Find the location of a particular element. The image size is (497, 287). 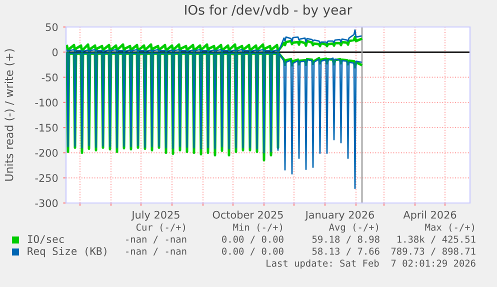

chart-title: IOs for /dev/vdb - by year is located at coordinates (268, 11).